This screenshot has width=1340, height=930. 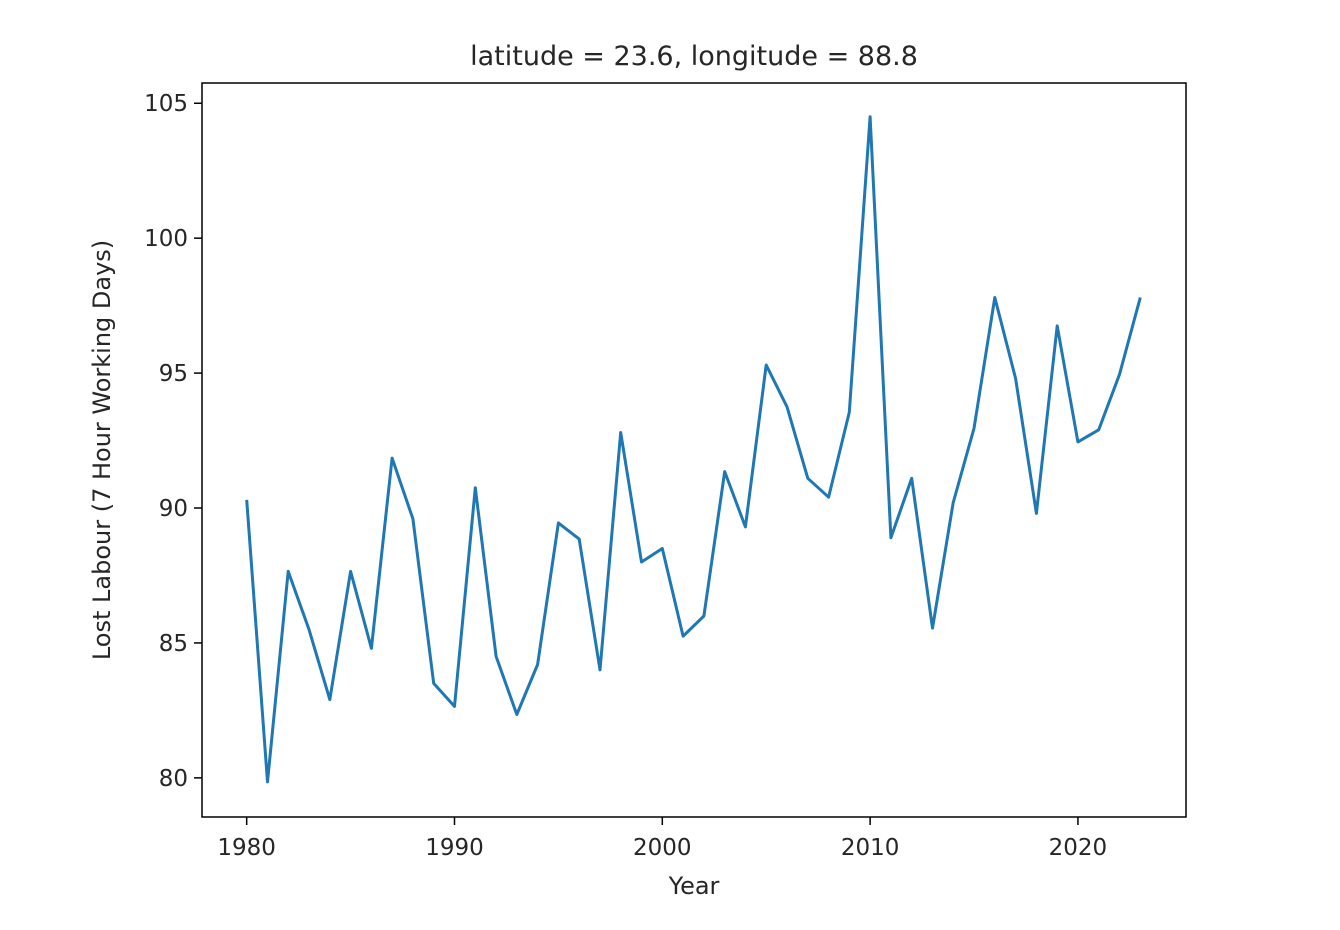 I want to click on y-tick-label: 100, so click(x=166, y=239).